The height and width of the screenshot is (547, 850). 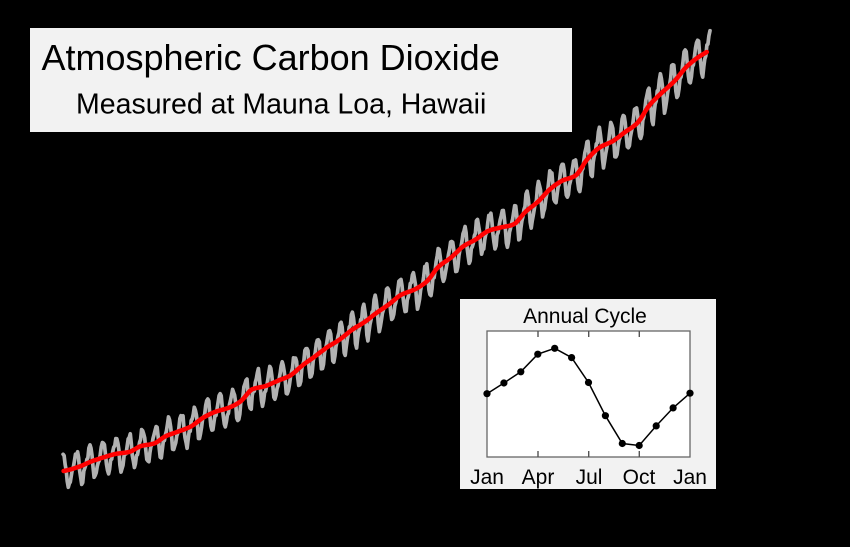 I want to click on svg-text: Jul, so click(x=589, y=477).